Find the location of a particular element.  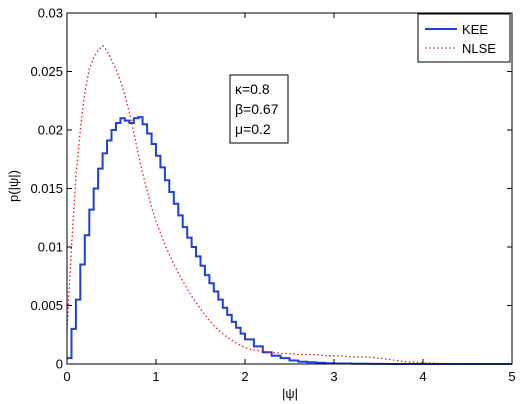

annotation-box is located at coordinates (259, 109).